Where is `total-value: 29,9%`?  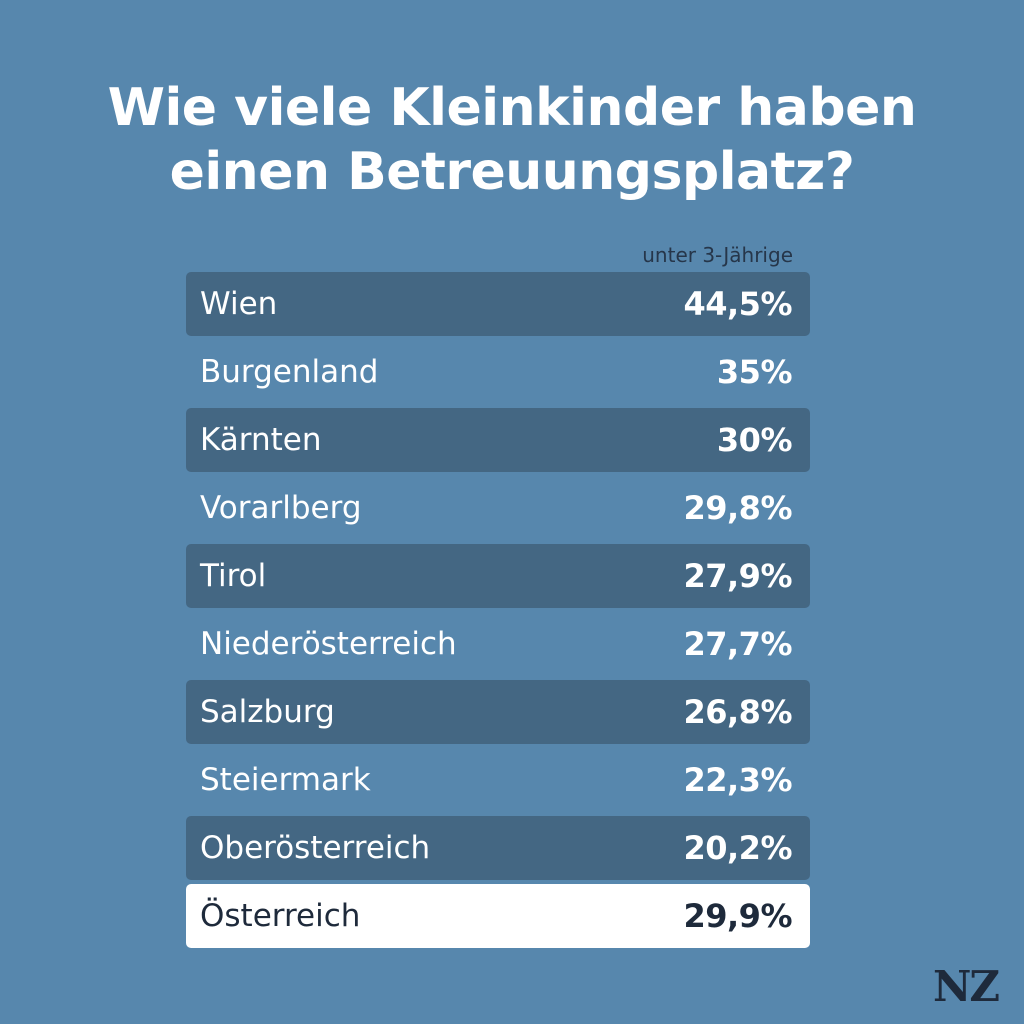 total-value: 29,9% is located at coordinates (737, 916).